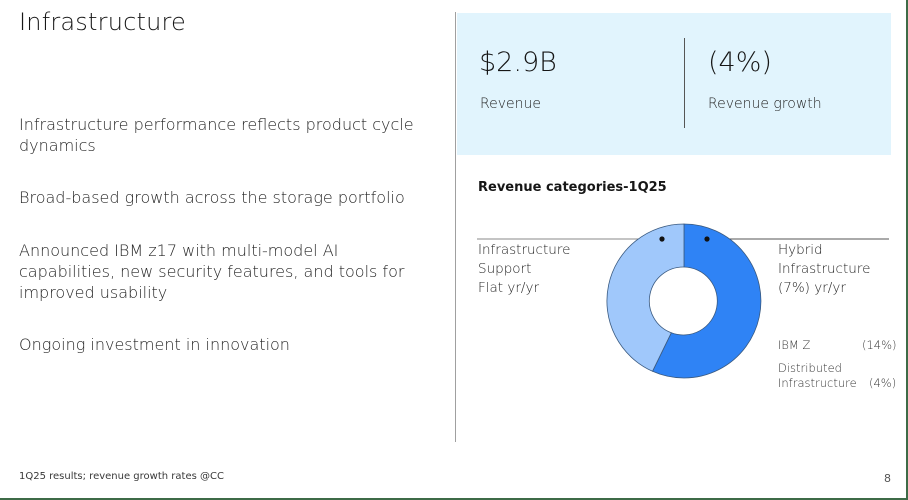 The height and width of the screenshot is (500, 908). Describe the element at coordinates (810, 368) in the screenshot. I see `sub-label-distributed-1: Distributed` at that location.